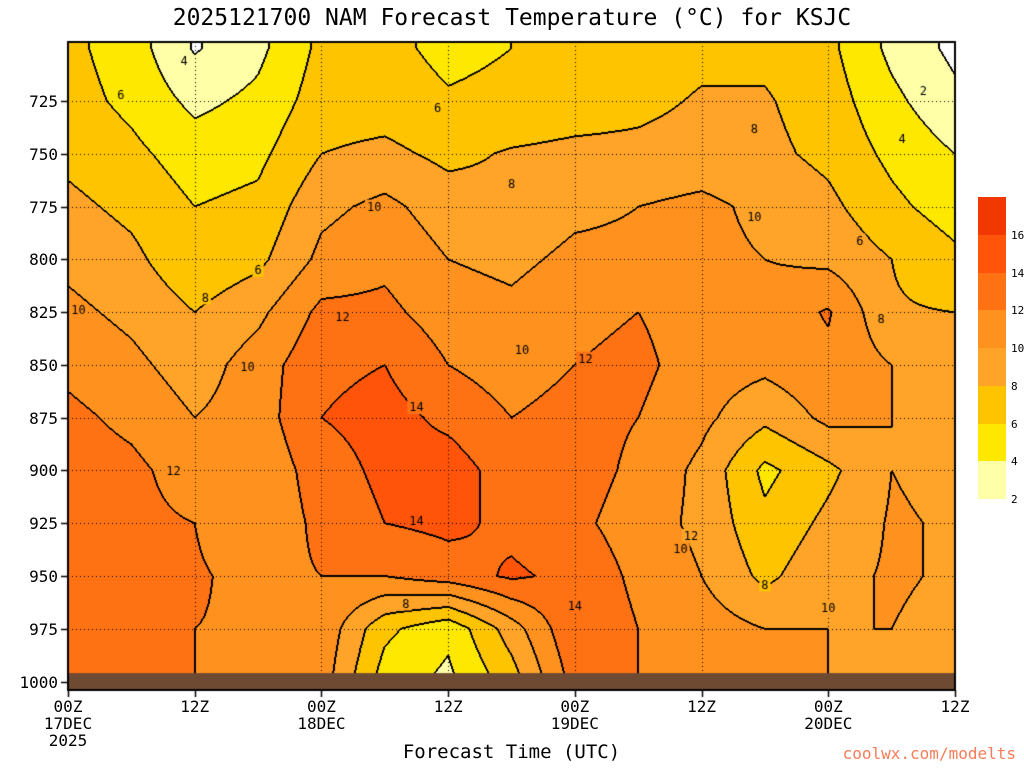 The width and height of the screenshot is (1024, 768). What do you see at coordinates (68, 740) in the screenshot?
I see `year-tick-label: 2025` at bounding box center [68, 740].